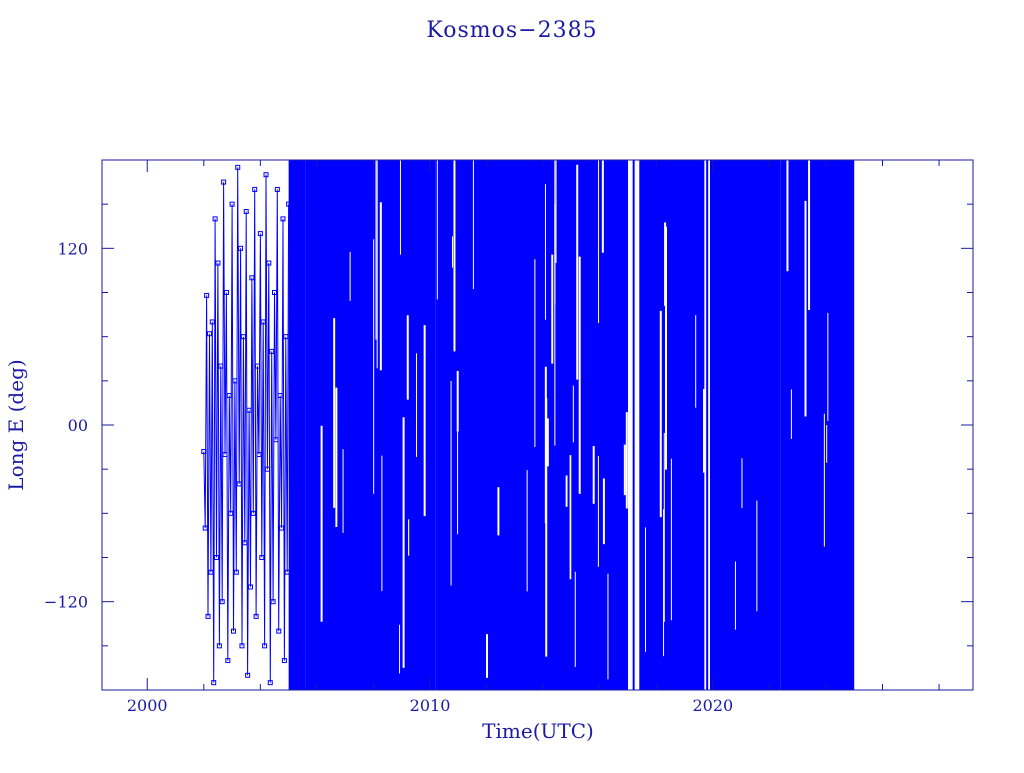  Describe the element at coordinates (66, 602) in the screenshot. I see `y-tick-label: −120` at that location.